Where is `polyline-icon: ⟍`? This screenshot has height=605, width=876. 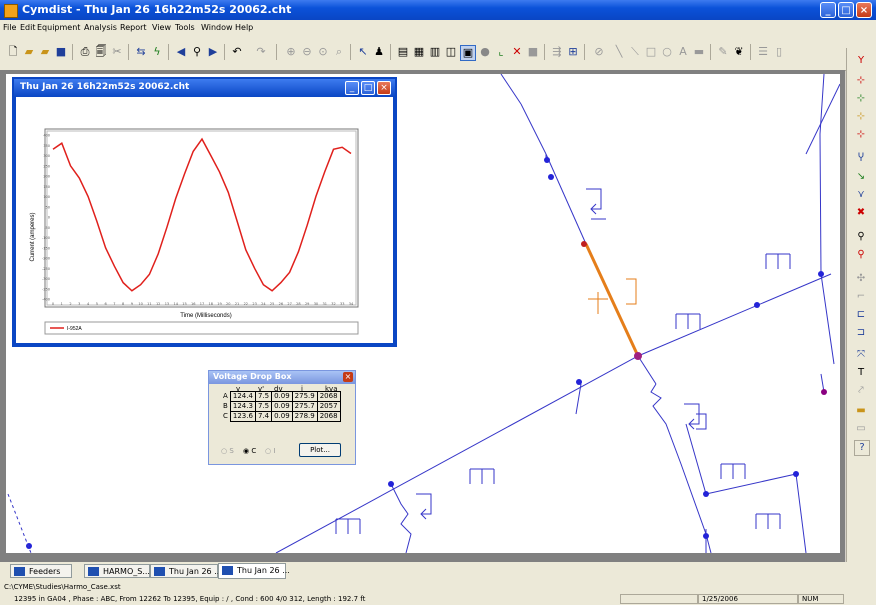
polyline-icon: ⟍ is located at coordinates (635, 51).